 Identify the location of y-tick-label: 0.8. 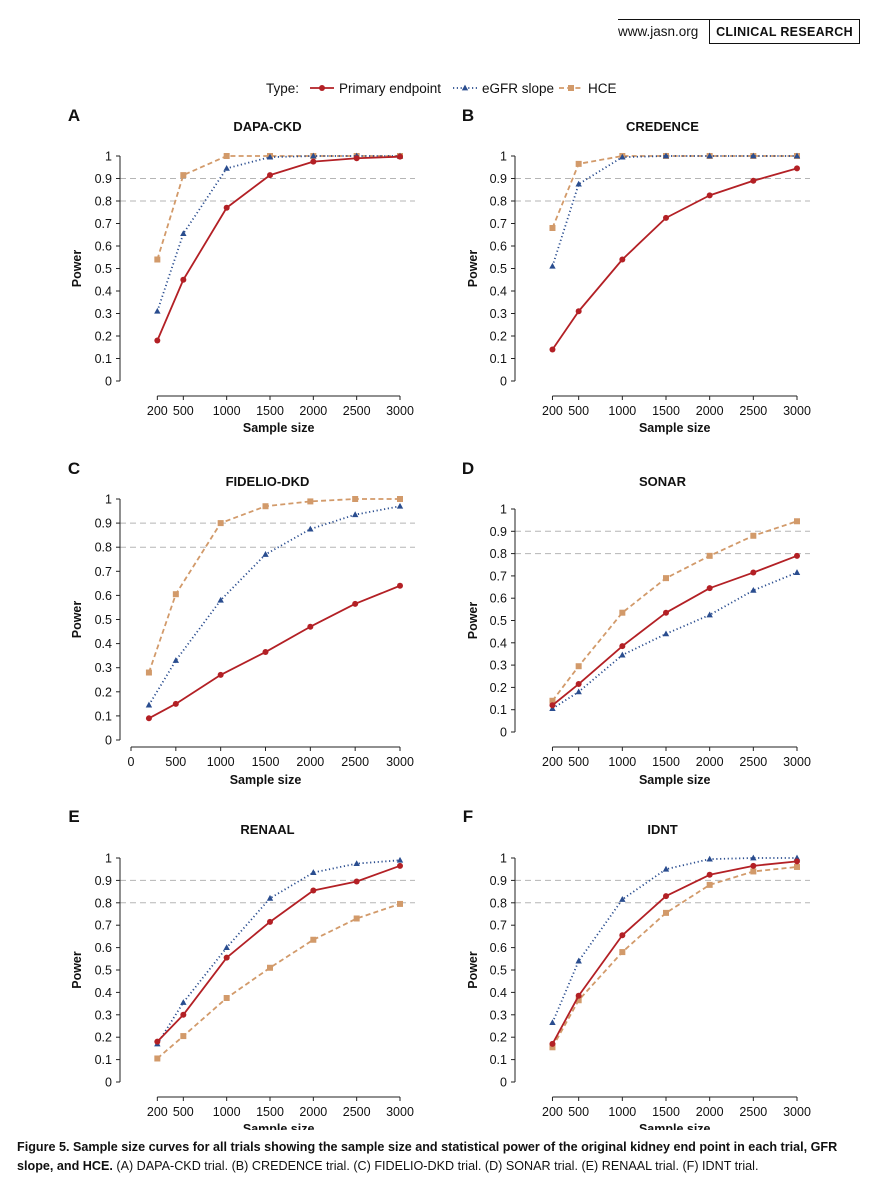
(103, 202).